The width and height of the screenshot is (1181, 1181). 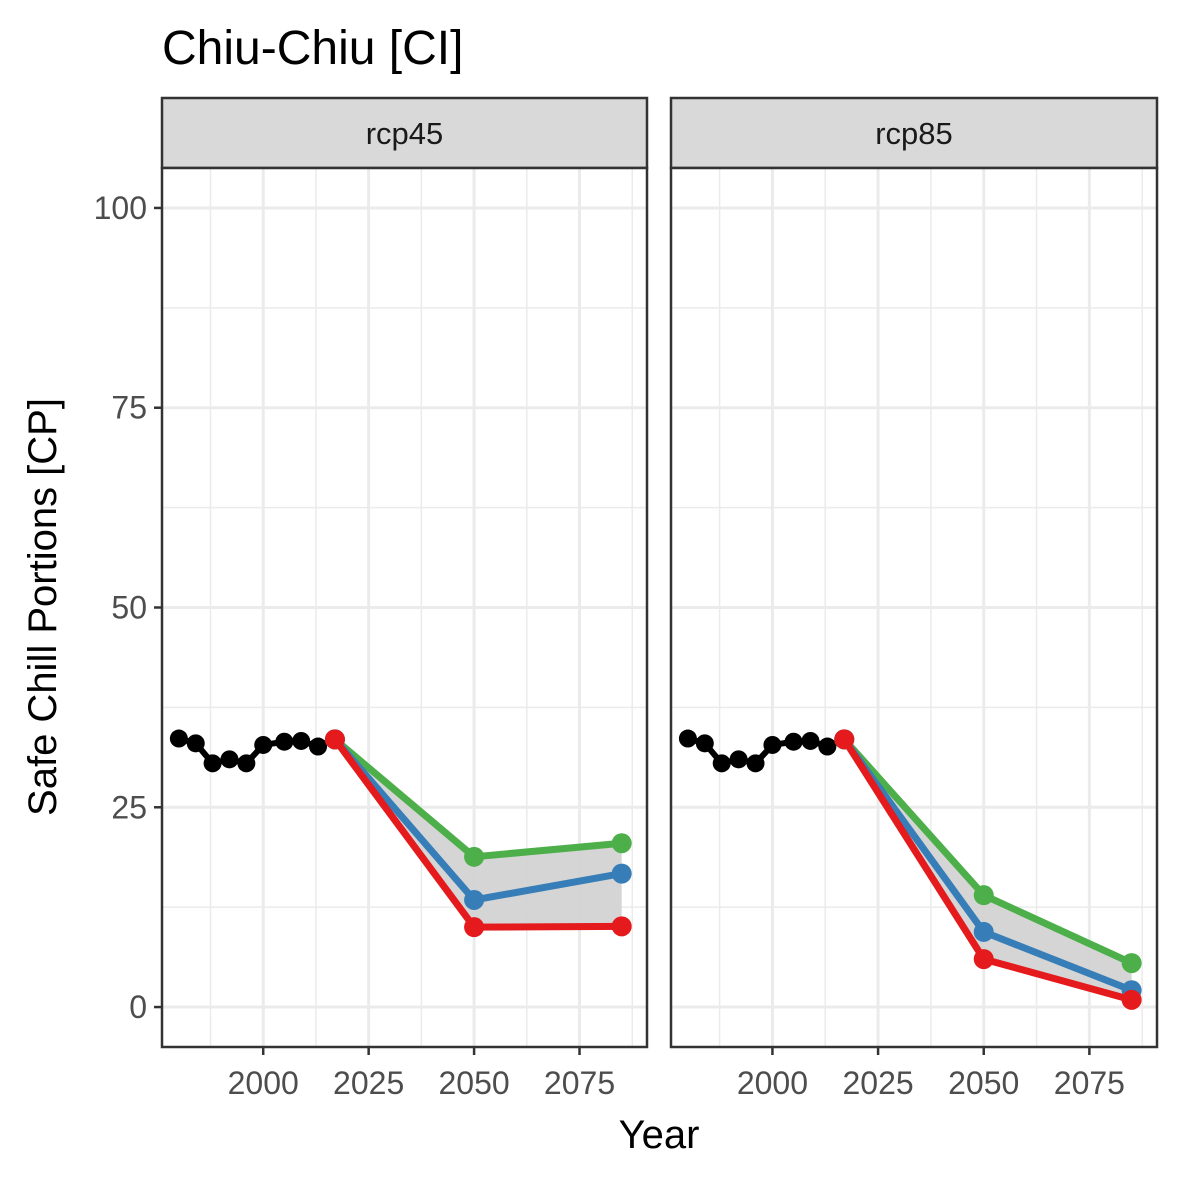 I want to click on y-tick-label-25: 25, so click(x=129, y=807).